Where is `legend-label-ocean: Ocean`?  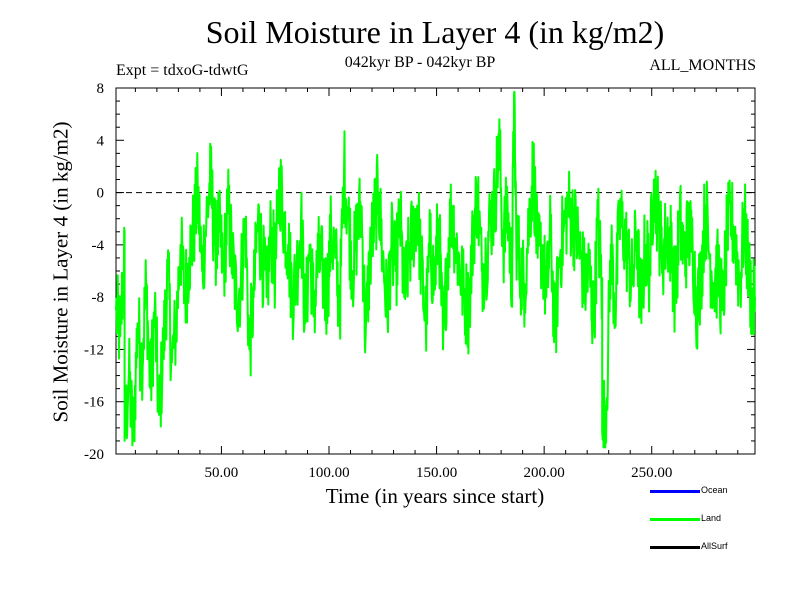 legend-label-ocean: Ocean is located at coordinates (714, 490).